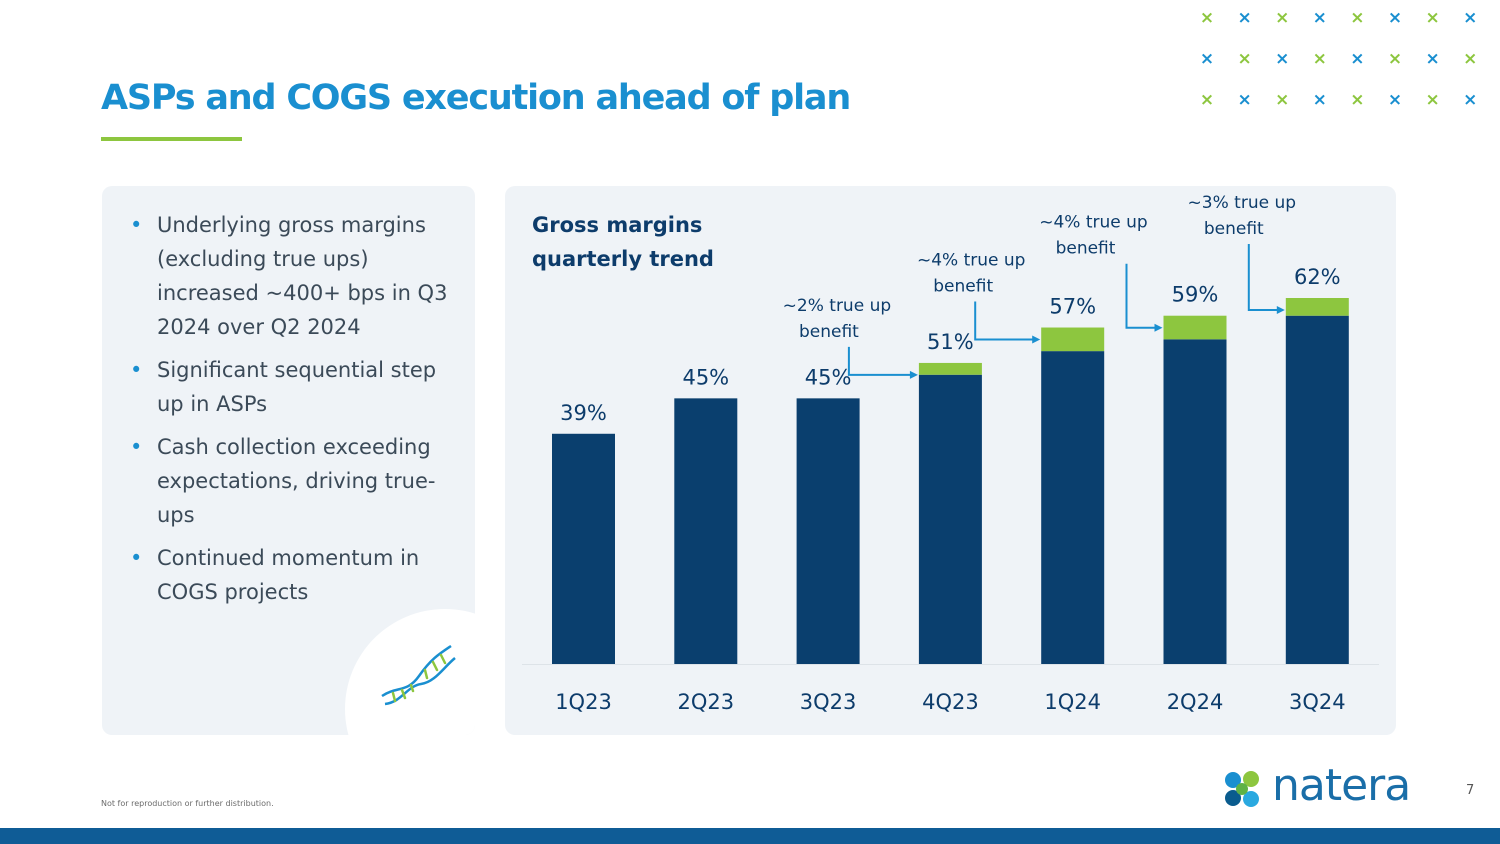  What do you see at coordinates (288, 575) in the screenshot?
I see `bullet-item: Continued momentum in COGS projects` at bounding box center [288, 575].